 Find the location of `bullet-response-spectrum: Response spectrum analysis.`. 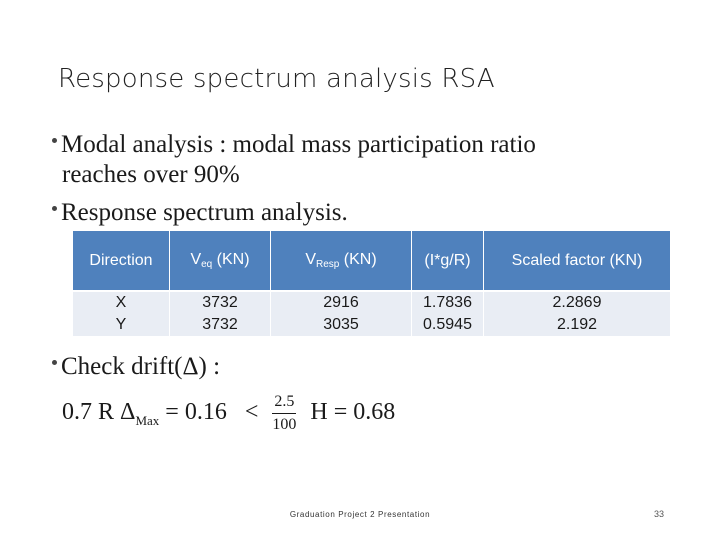

bullet-response-spectrum: Response spectrum analysis. is located at coordinates (200, 213).